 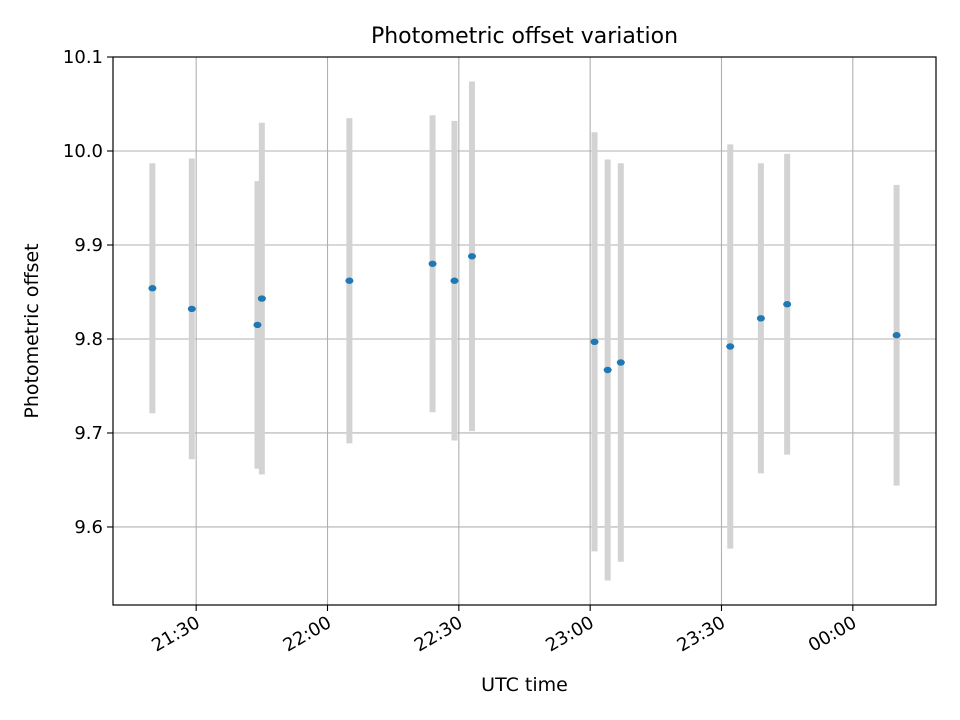 I want to click on y-tick-label: 10.1, so click(x=83, y=57).